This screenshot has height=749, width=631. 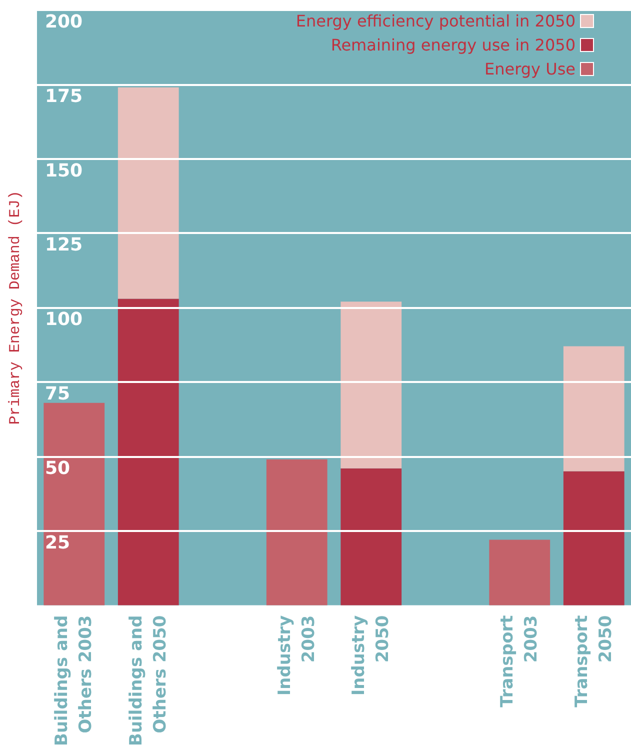 I want to click on y-tick-label: 150, so click(x=64, y=171).